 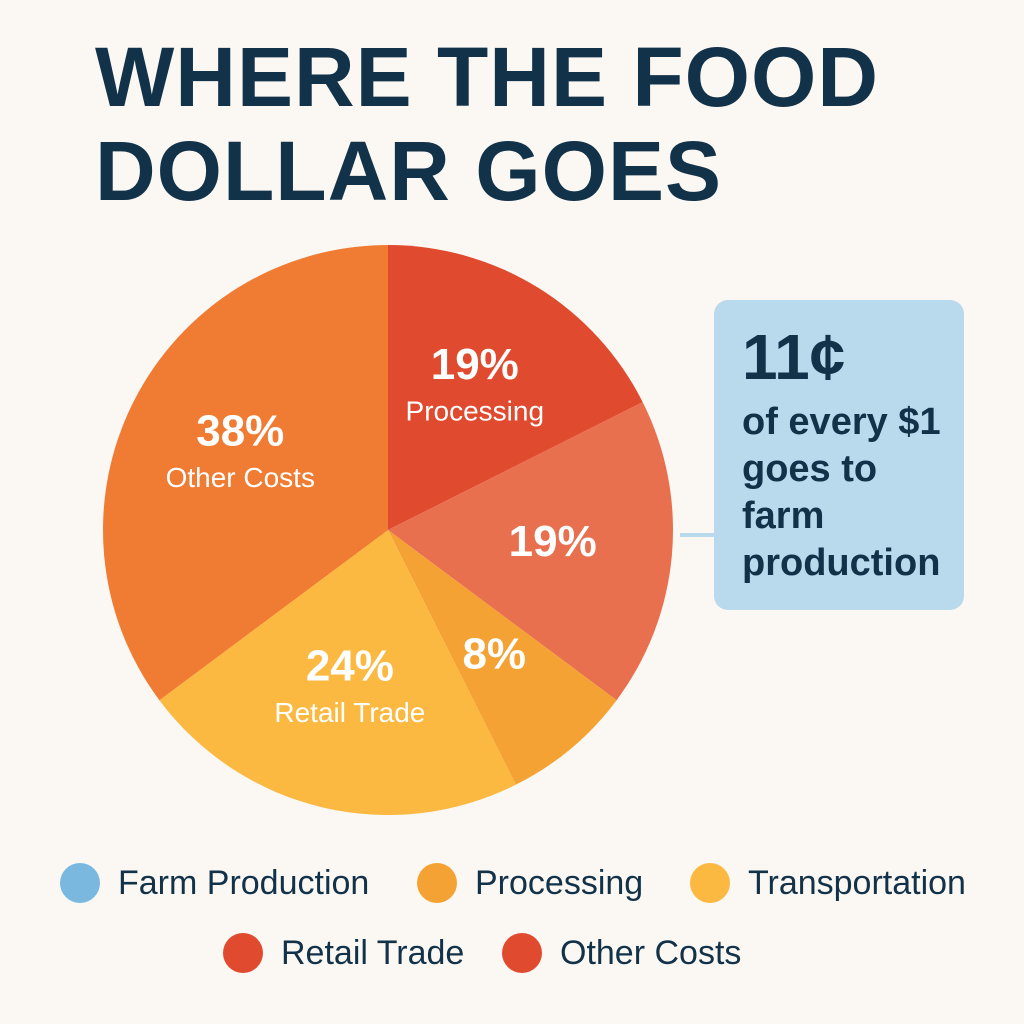 What do you see at coordinates (650, 953) in the screenshot?
I see `legend-label: Other Costs` at bounding box center [650, 953].